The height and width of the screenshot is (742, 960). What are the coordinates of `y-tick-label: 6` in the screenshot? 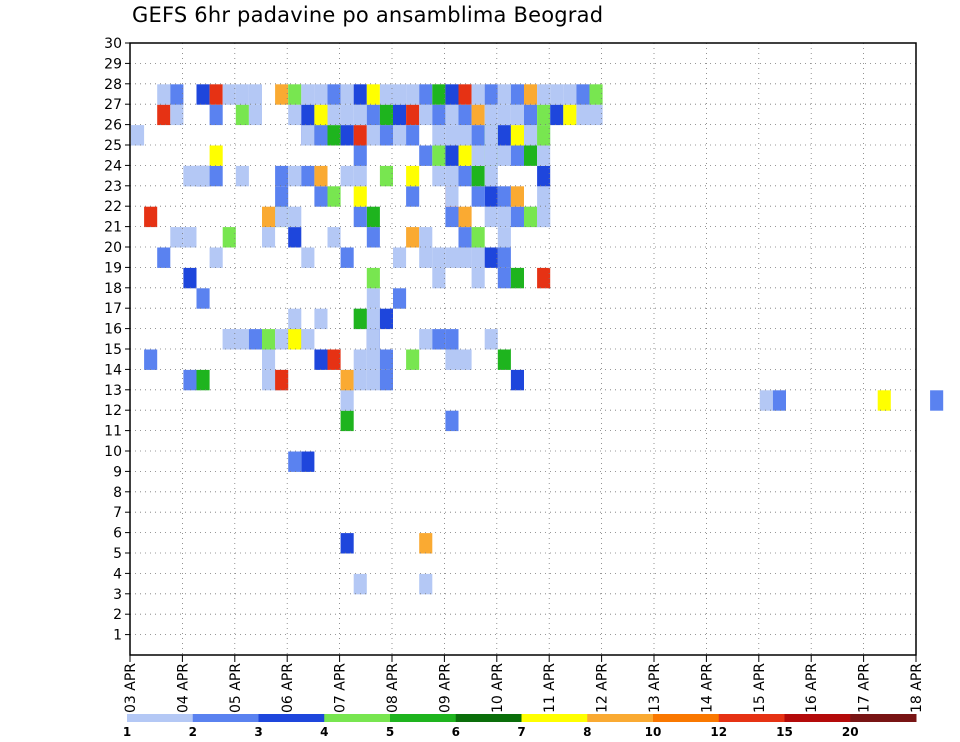 It's located at (117, 534).